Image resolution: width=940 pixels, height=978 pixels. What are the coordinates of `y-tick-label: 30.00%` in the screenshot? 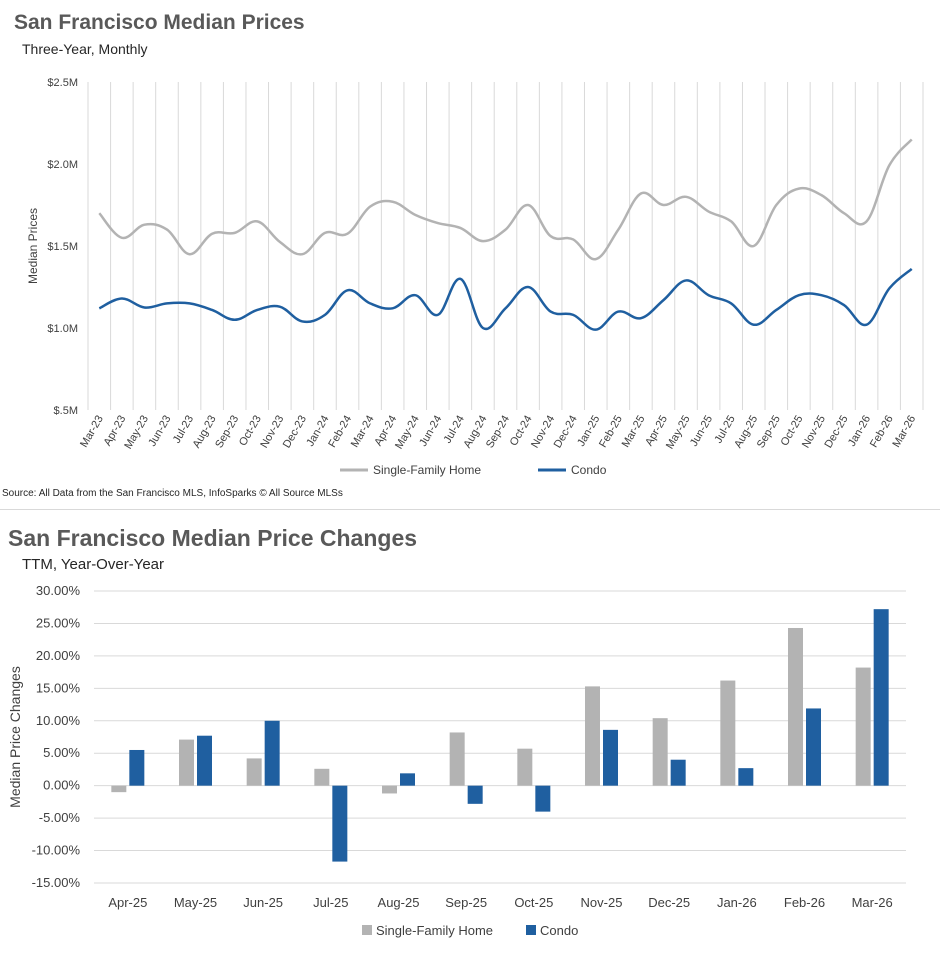 It's located at (58, 590).